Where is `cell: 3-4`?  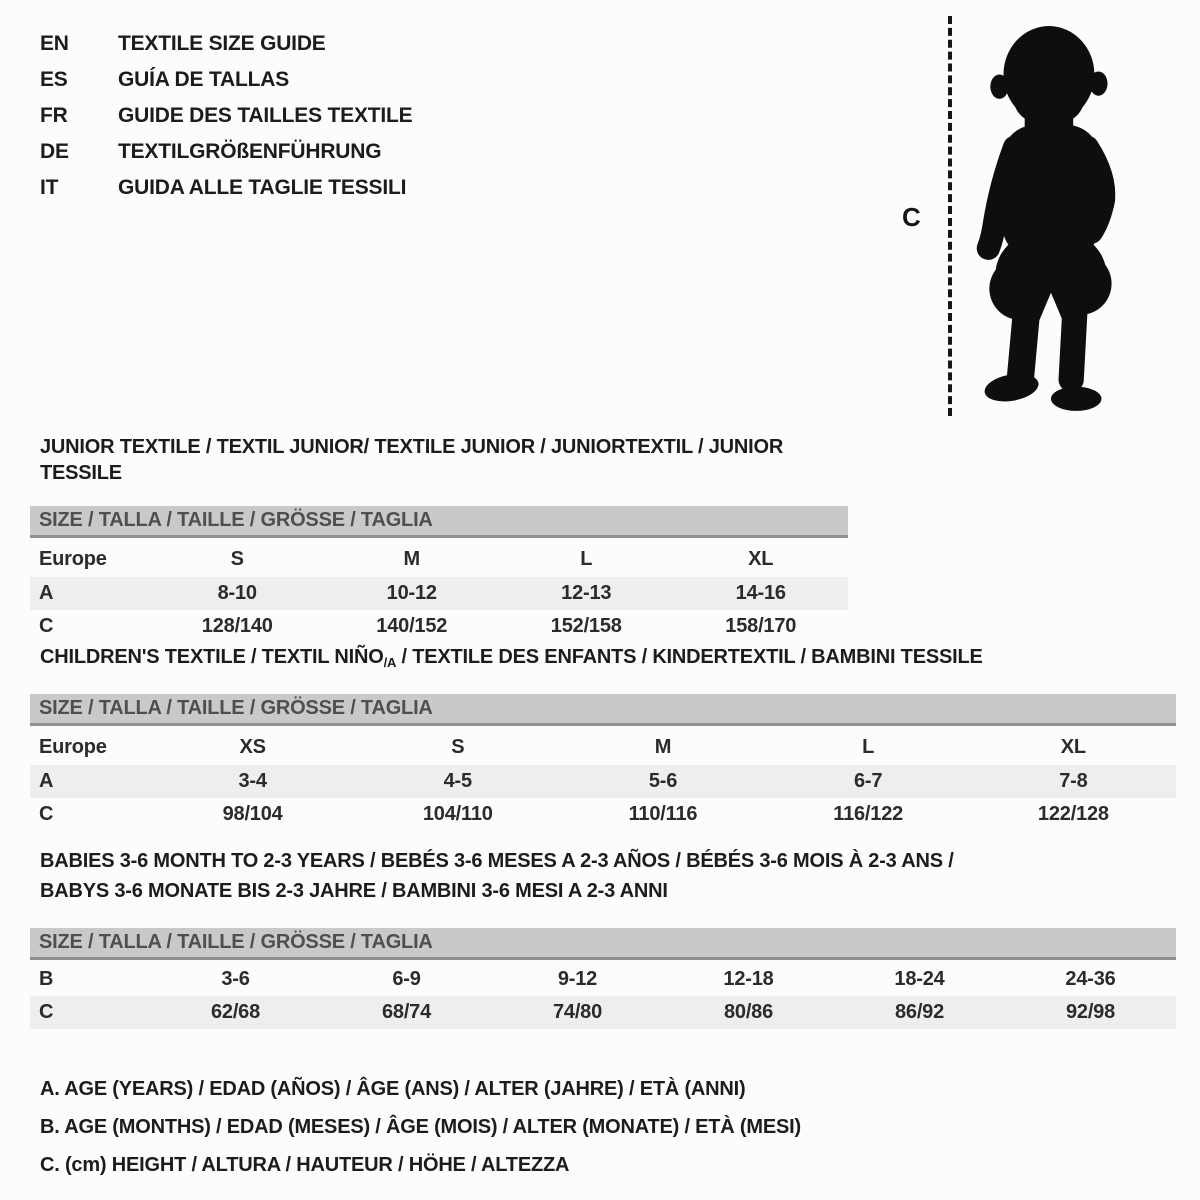
cell: 3-4 is located at coordinates (252, 781).